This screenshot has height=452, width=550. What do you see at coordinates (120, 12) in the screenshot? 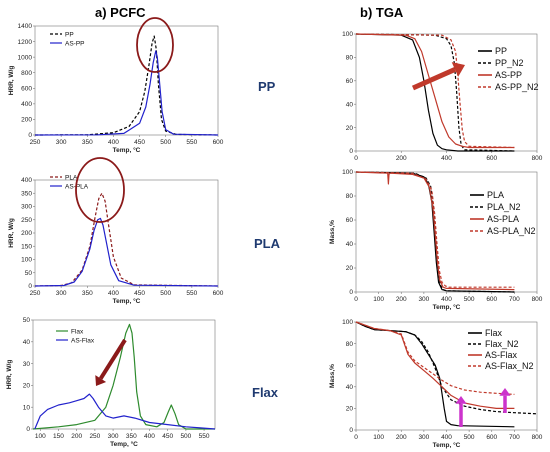
I see `panel-title-pcfc: a) PCFC` at bounding box center [120, 12].